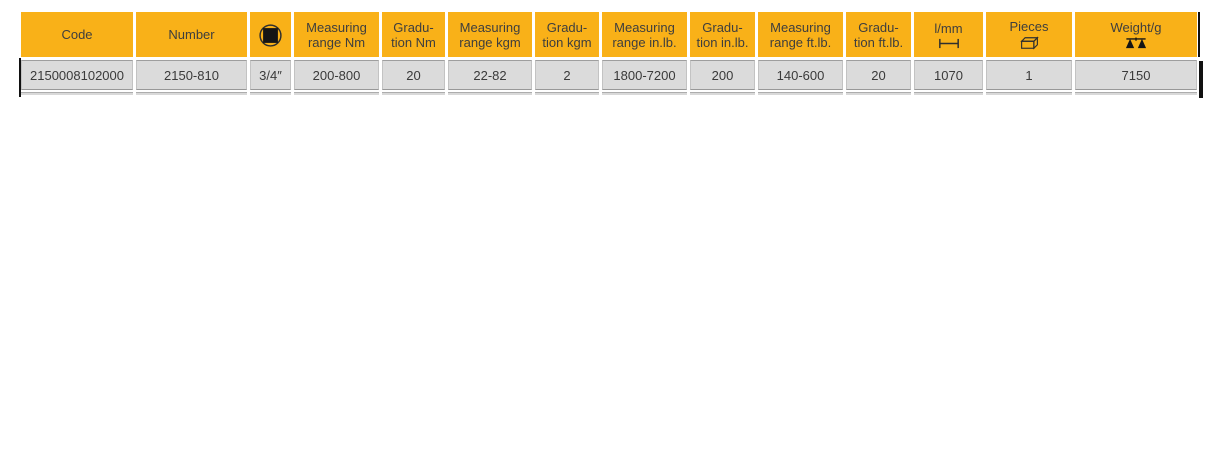  What do you see at coordinates (490, 75) in the screenshot?
I see `cell-range-kgm: 22-82` at bounding box center [490, 75].